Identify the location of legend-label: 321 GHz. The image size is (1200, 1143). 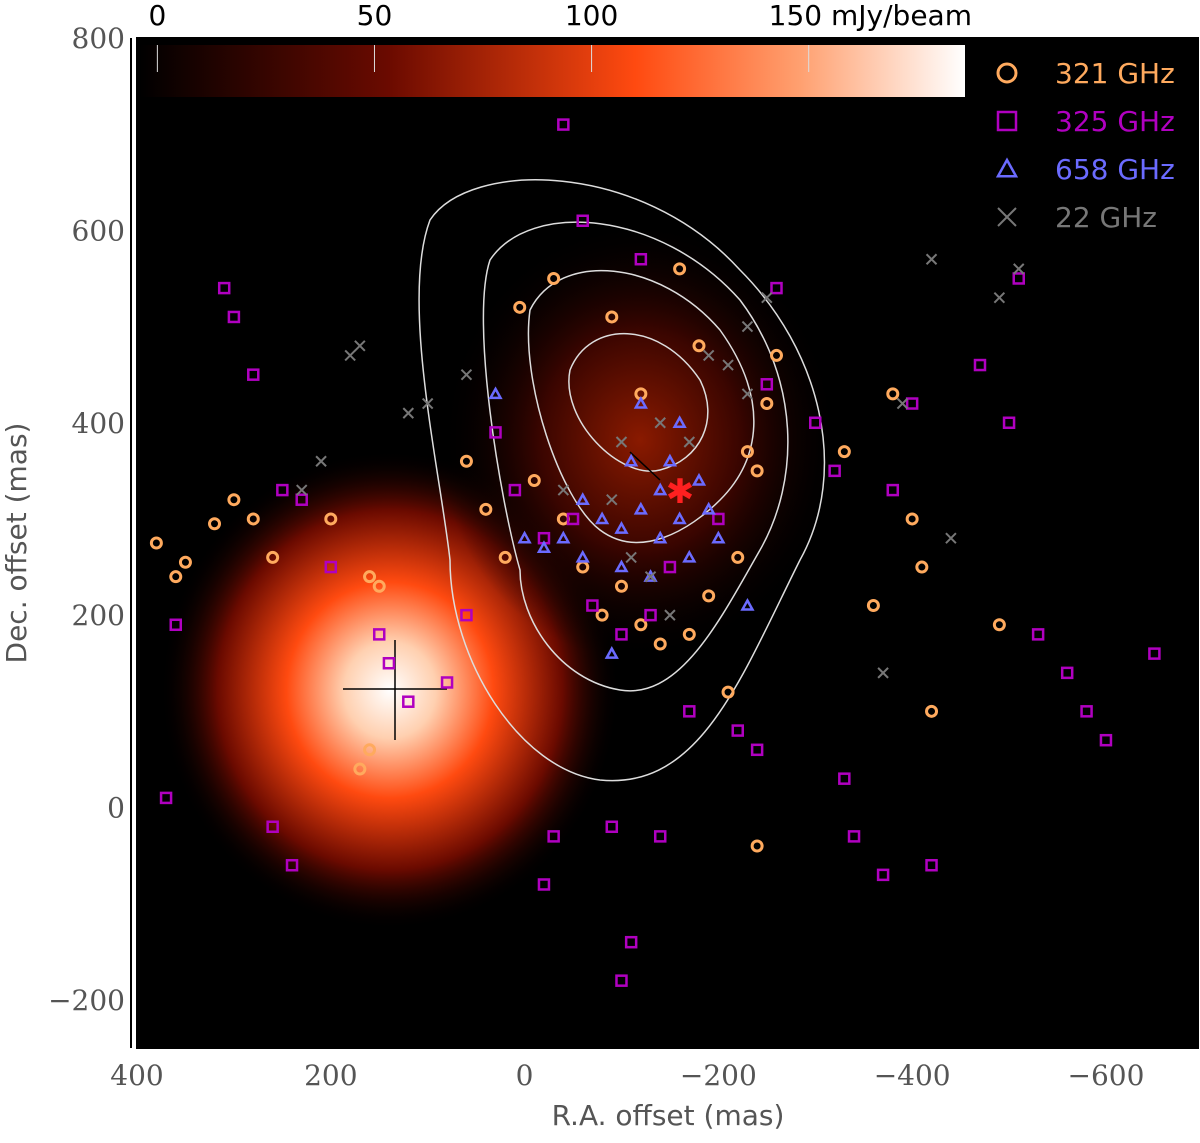
(1115, 73).